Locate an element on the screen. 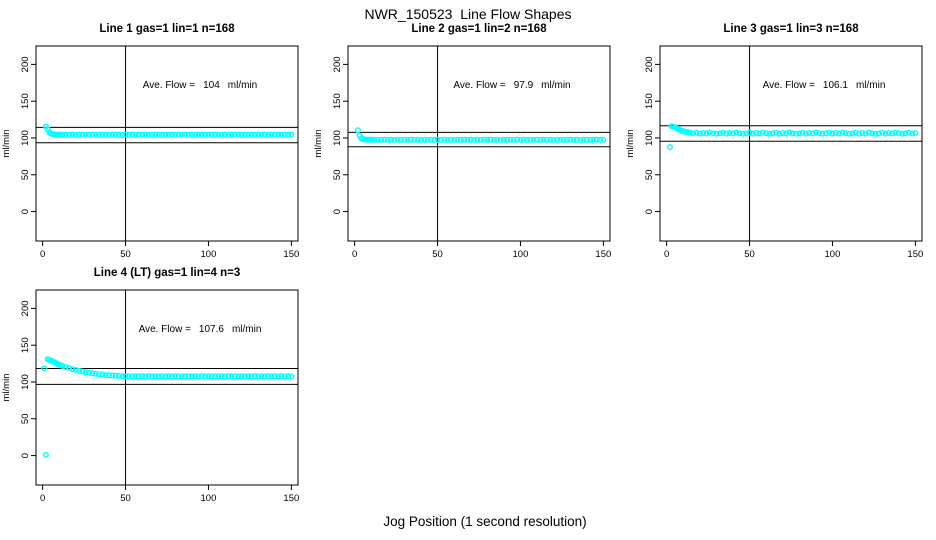 The image size is (936, 540). ave-flow-value: 107.6 is located at coordinates (211, 329).